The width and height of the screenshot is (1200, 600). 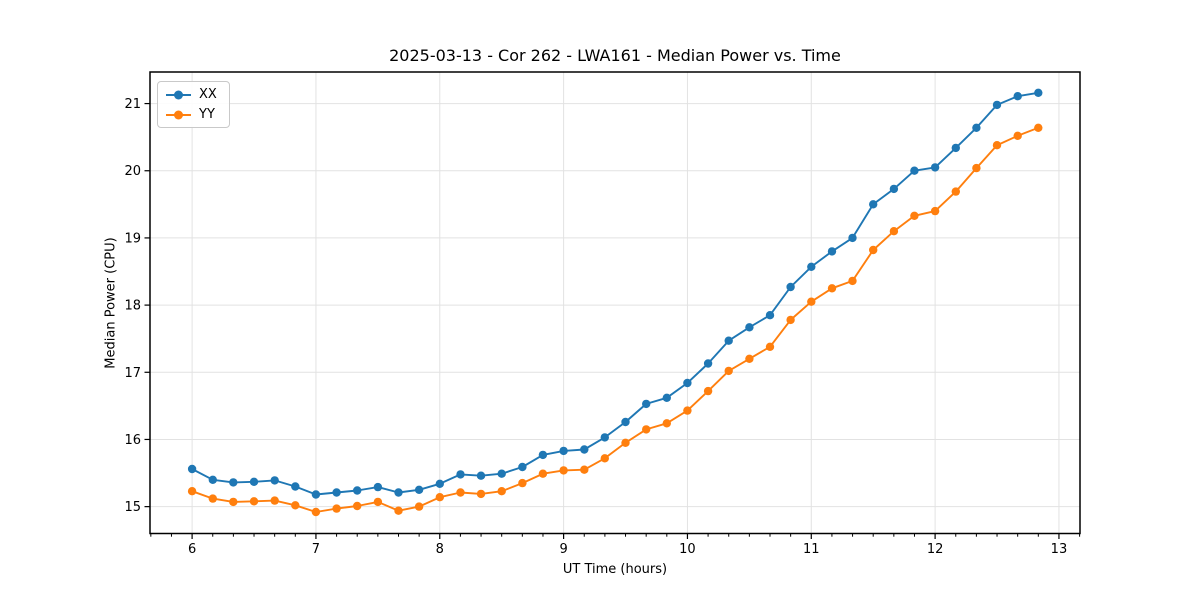 What do you see at coordinates (178, 94) in the screenshot?
I see `legend-marker-xx` at bounding box center [178, 94].